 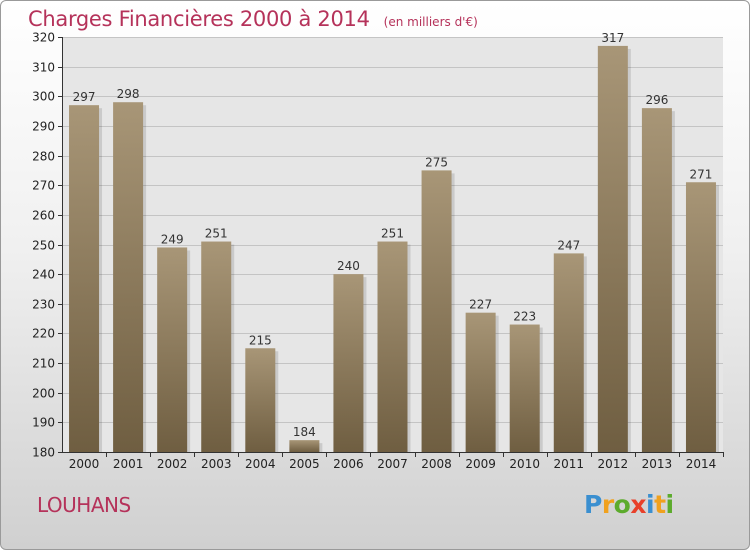 I want to click on x-tick-label: 2004, so click(x=260, y=464).